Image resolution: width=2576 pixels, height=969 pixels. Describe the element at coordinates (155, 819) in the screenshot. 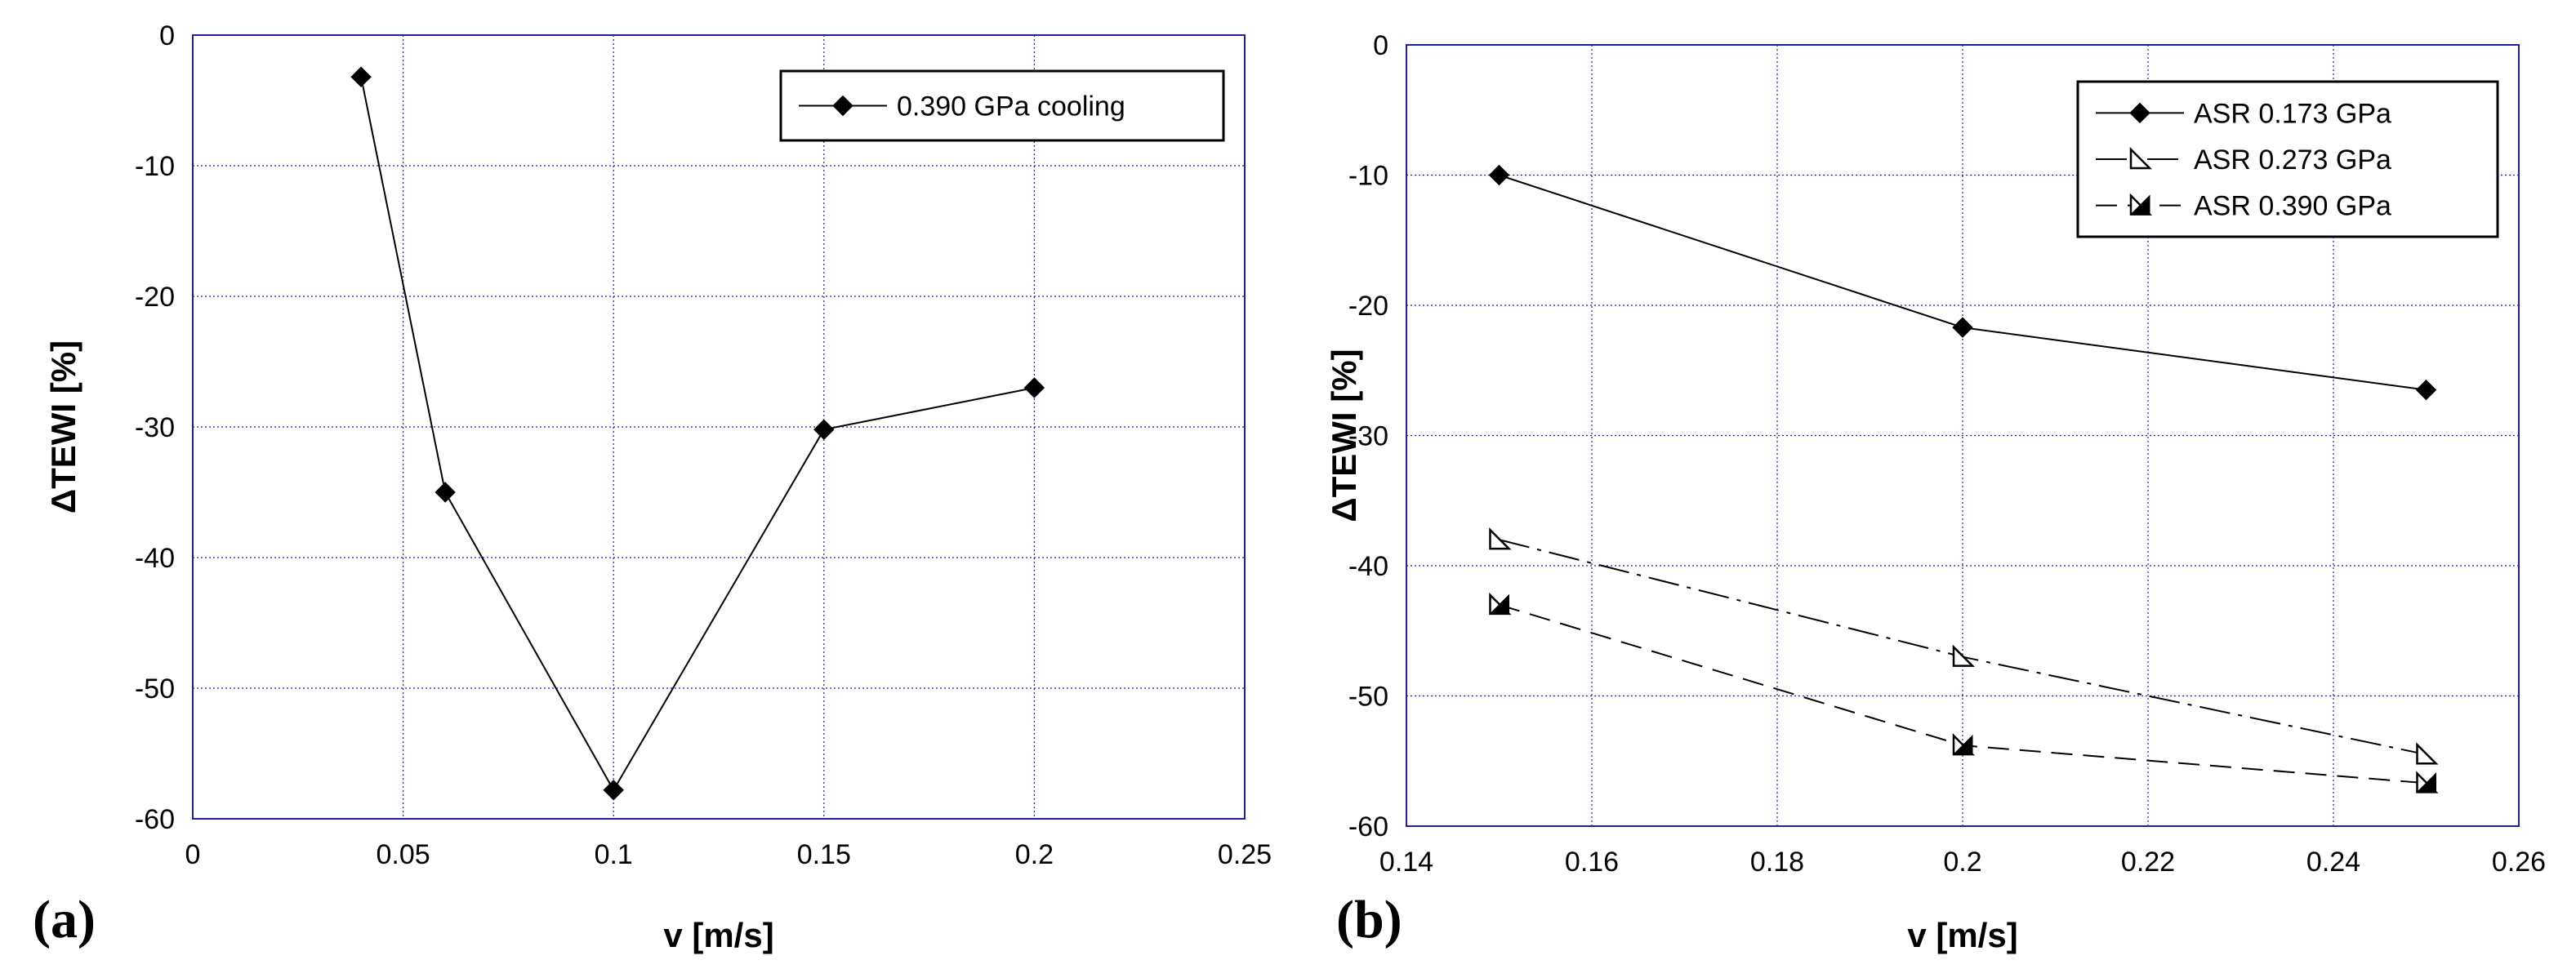

I see `chart-a-ytick-label: -60` at that location.